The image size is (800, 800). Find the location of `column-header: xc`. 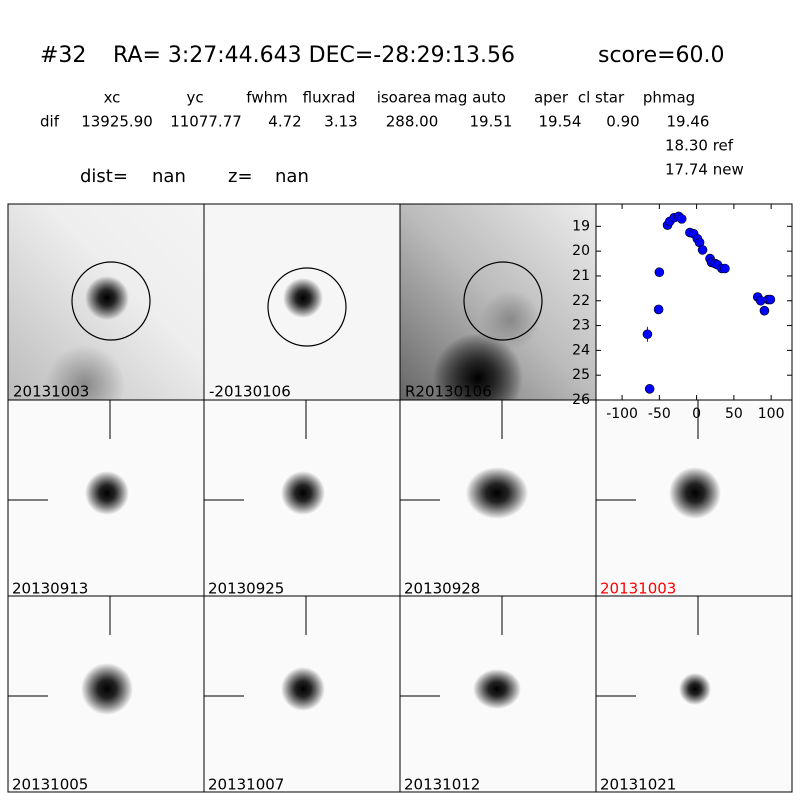

column-header: xc is located at coordinates (112, 98).